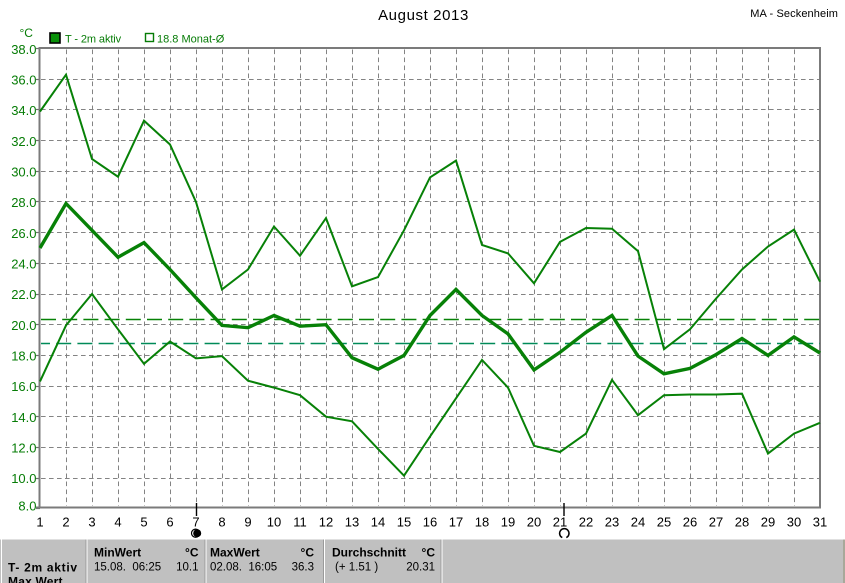 The image size is (845, 583). Describe the element at coordinates (187, 568) in the screenshot. I see `svg-text: 10.1` at that location.